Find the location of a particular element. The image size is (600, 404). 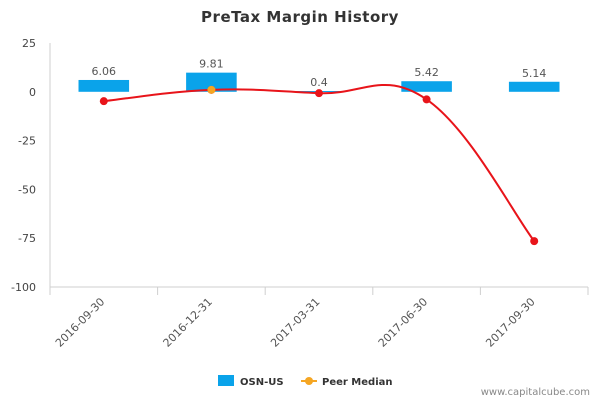

y-tick-label: 25 is located at coordinates (29, 43).